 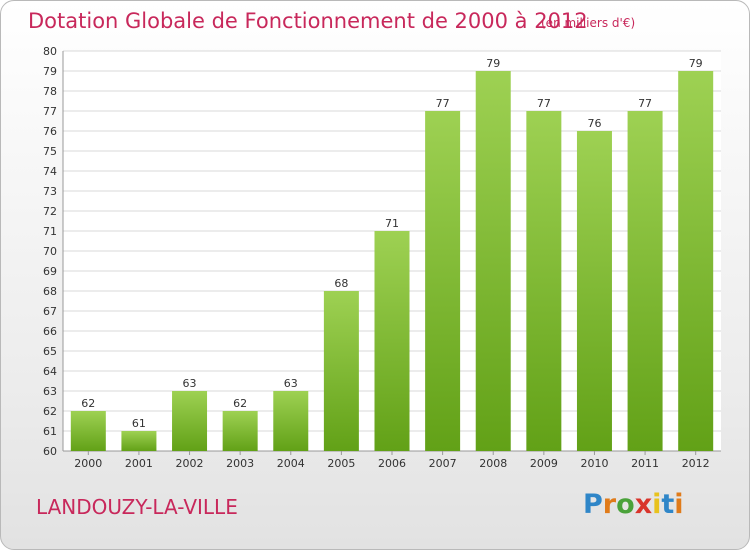 What do you see at coordinates (594, 463) in the screenshot?
I see `x-tick-label: 2010` at bounding box center [594, 463].